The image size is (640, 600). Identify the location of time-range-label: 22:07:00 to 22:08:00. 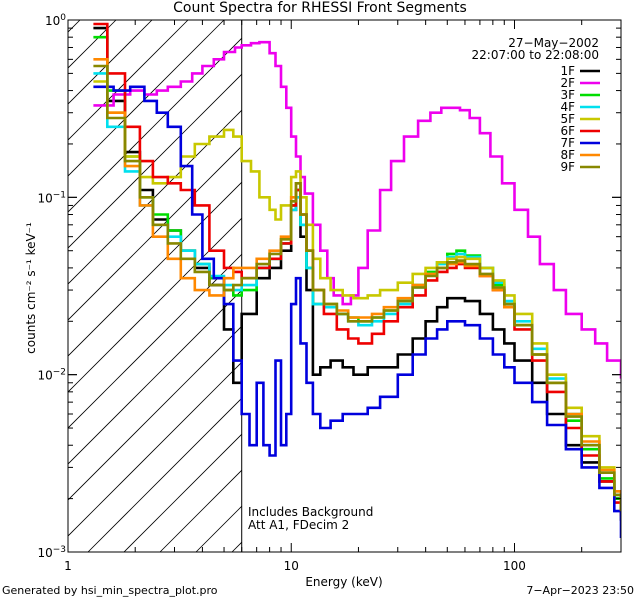
(535, 55).